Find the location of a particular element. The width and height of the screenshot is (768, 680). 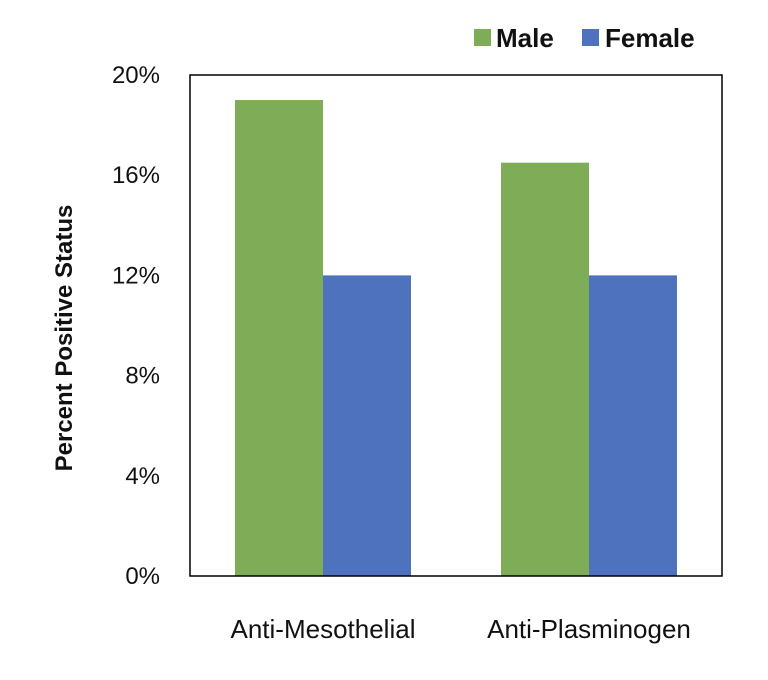

legend-label-male: Male is located at coordinates (525, 38).